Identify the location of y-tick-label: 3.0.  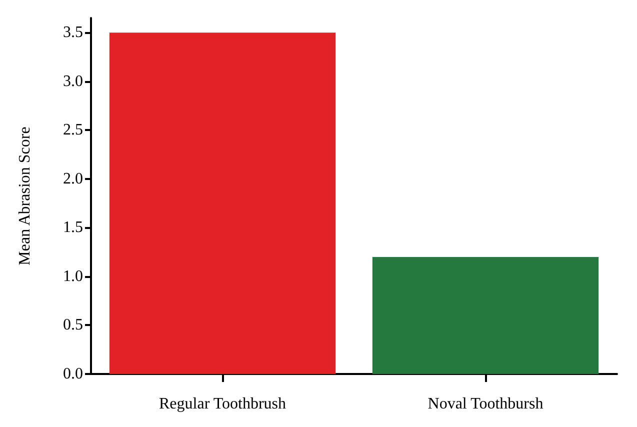
(73, 81).